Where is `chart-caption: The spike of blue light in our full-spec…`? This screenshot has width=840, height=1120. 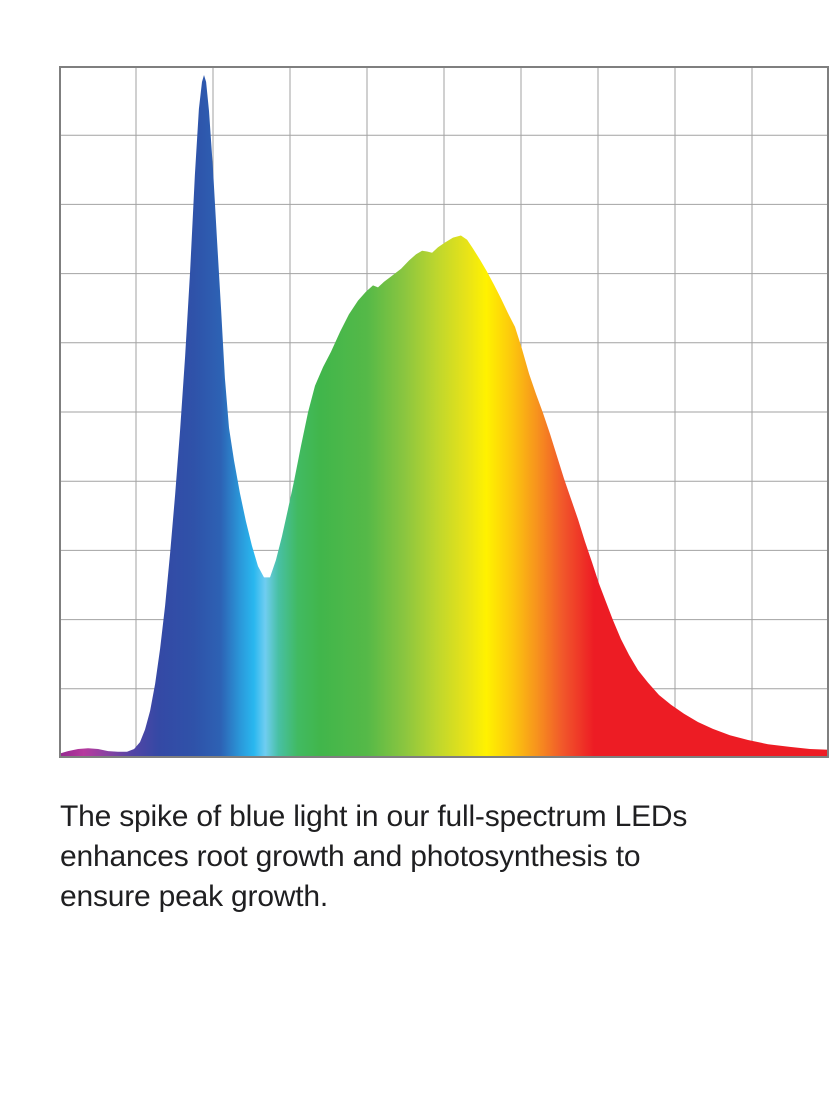
chart-caption: The spike of blue light in our full-spec… is located at coordinates (374, 856).